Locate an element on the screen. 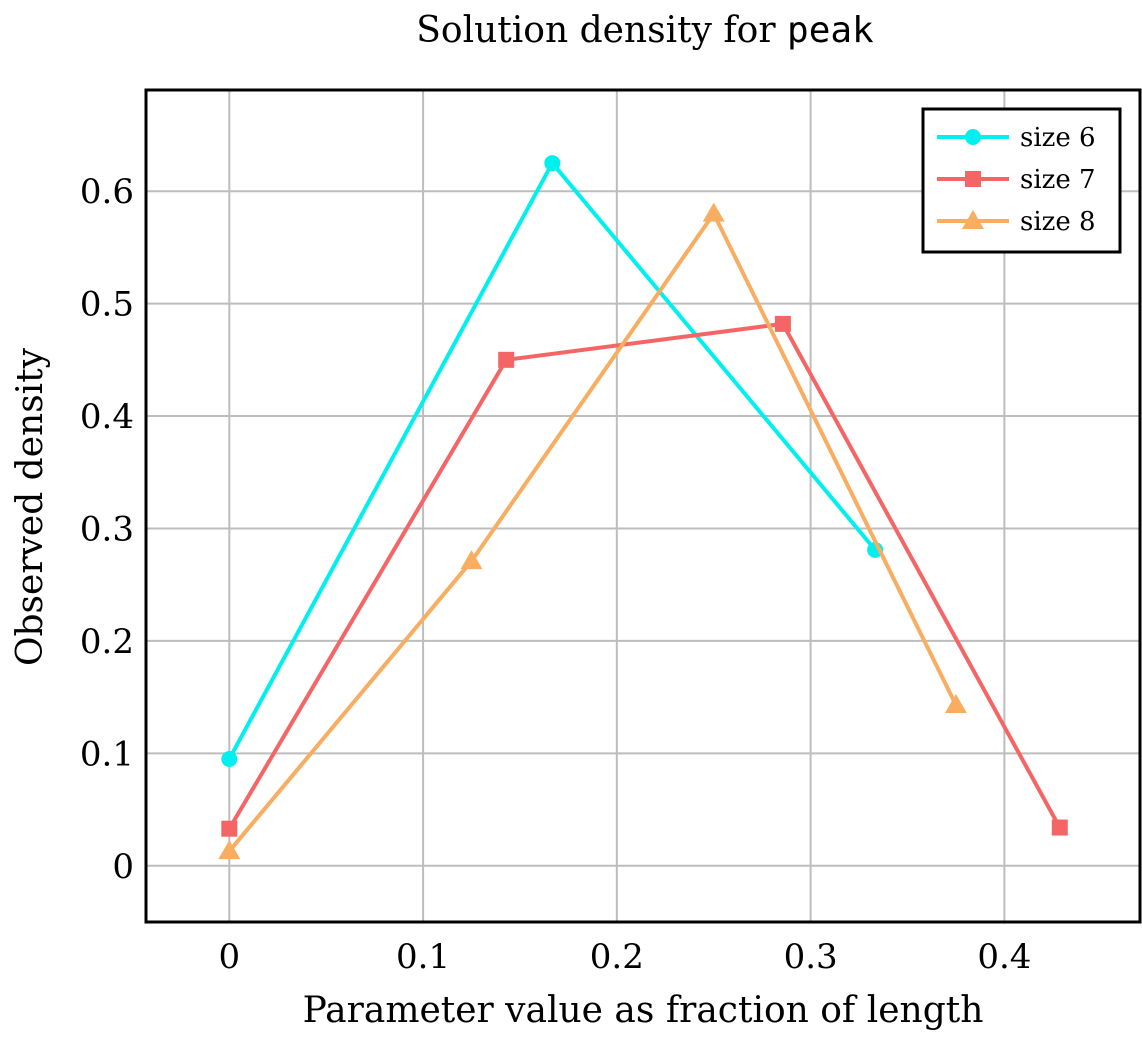 Image resolution: width=1142 pixels, height=1044 pixels. y-tick-label: 0.3 is located at coordinates (107, 529).